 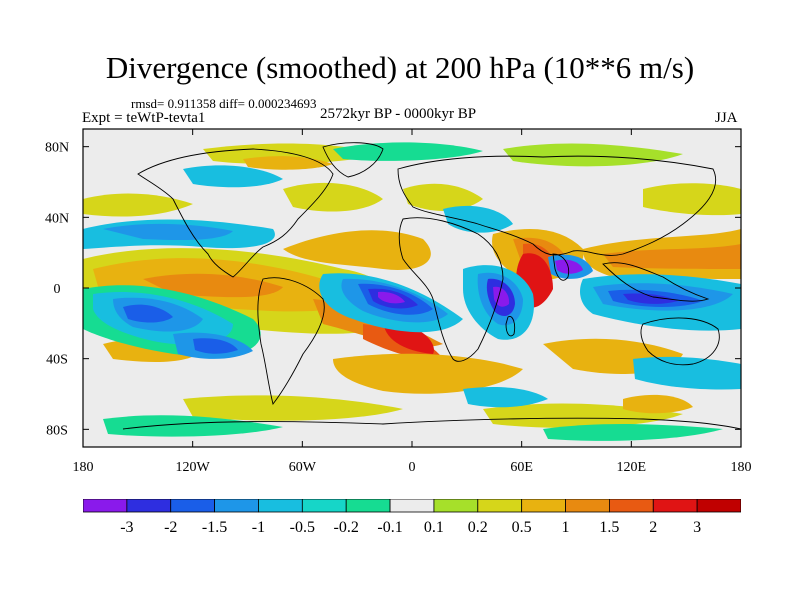 I want to click on africa-coast, so click(x=451, y=289).